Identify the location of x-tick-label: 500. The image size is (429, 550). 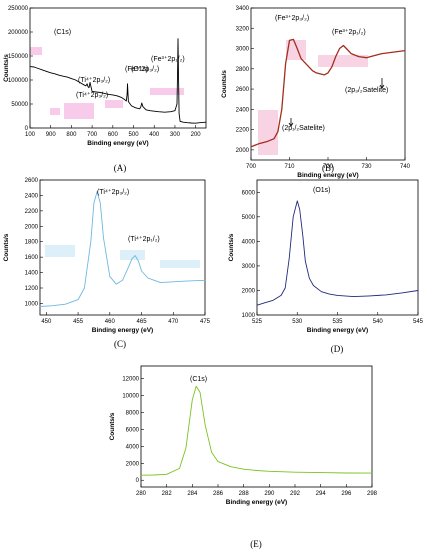
(134, 135).